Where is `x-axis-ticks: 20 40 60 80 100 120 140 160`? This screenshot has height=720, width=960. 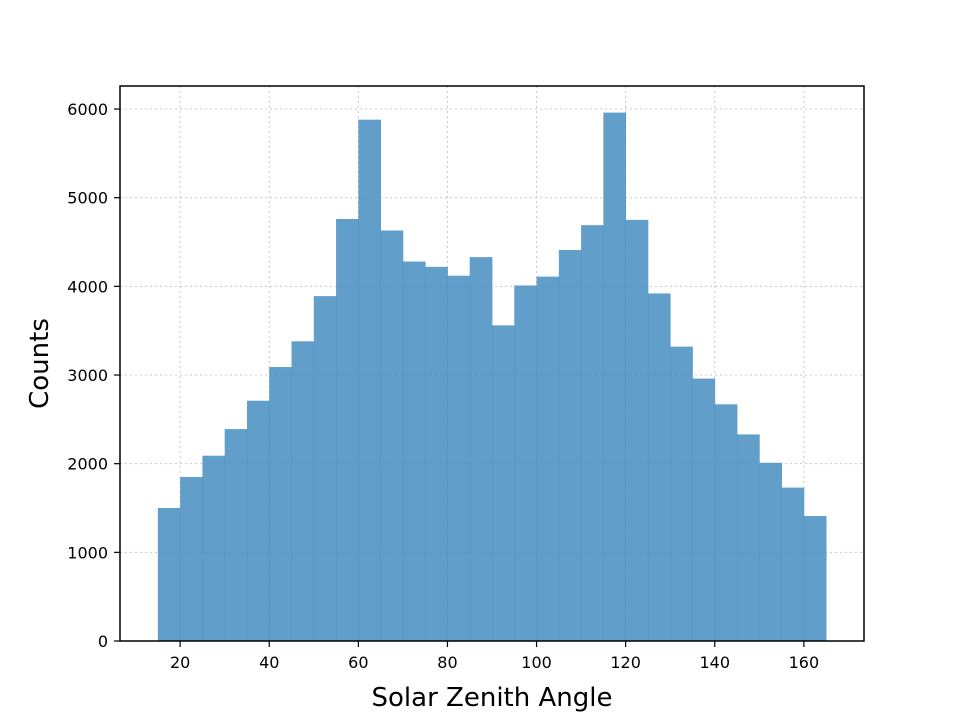
x-axis-ticks: 20 40 60 80 100 120 140 160 is located at coordinates (494, 656).